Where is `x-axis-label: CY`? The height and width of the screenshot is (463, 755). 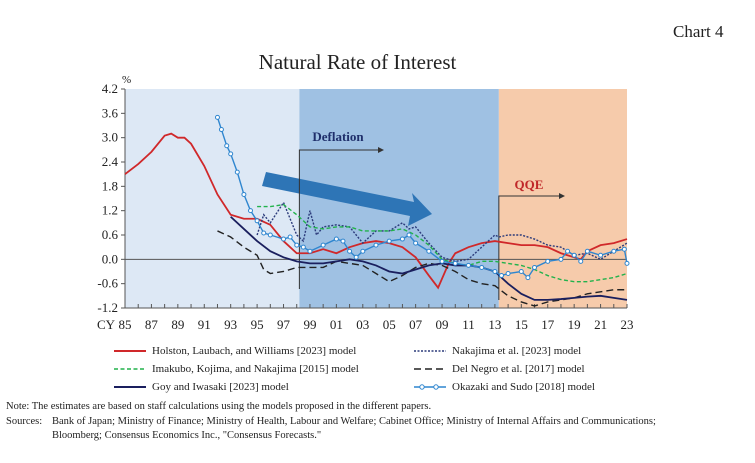 x-axis-label: CY is located at coordinates (106, 324).